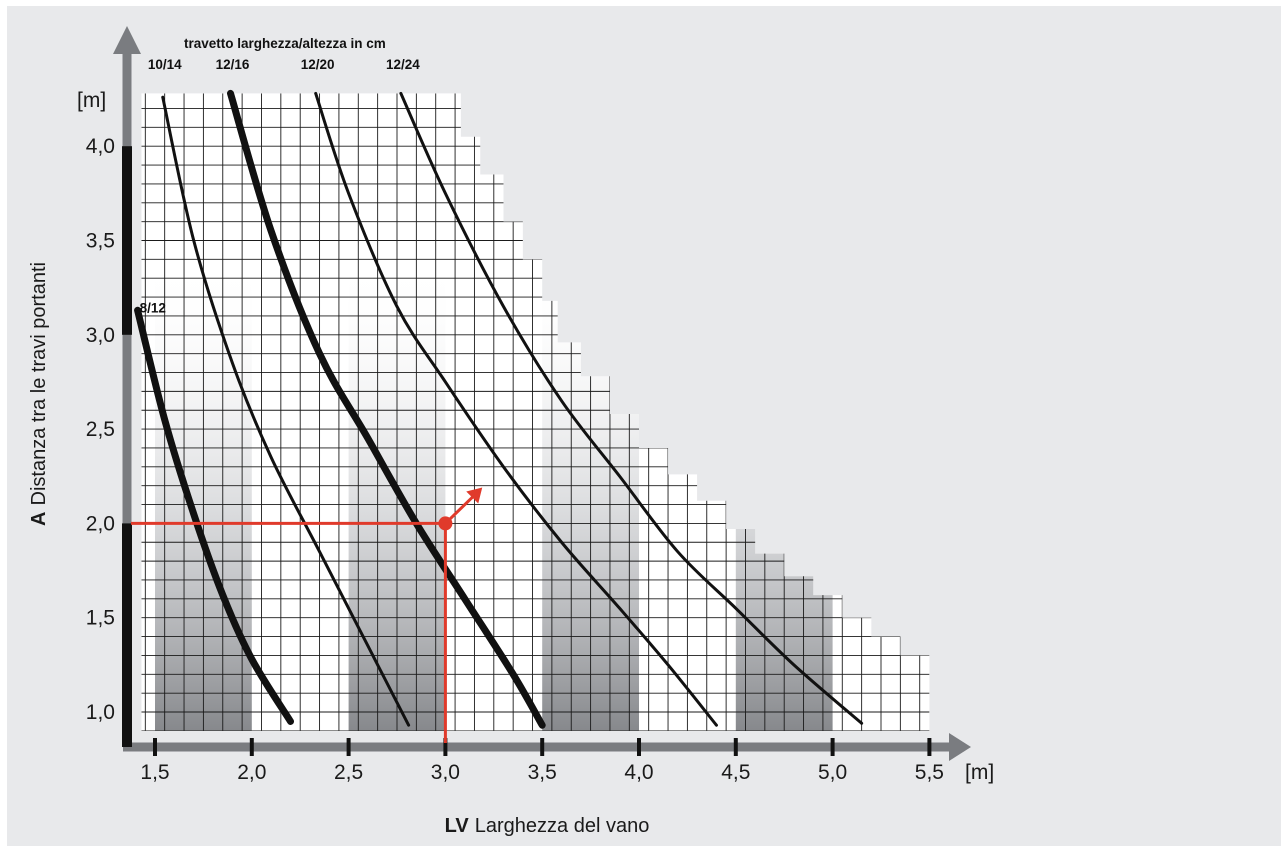  What do you see at coordinates (100, 335) in the screenshot?
I see `y-tick-label: 3,0` at bounding box center [100, 335].